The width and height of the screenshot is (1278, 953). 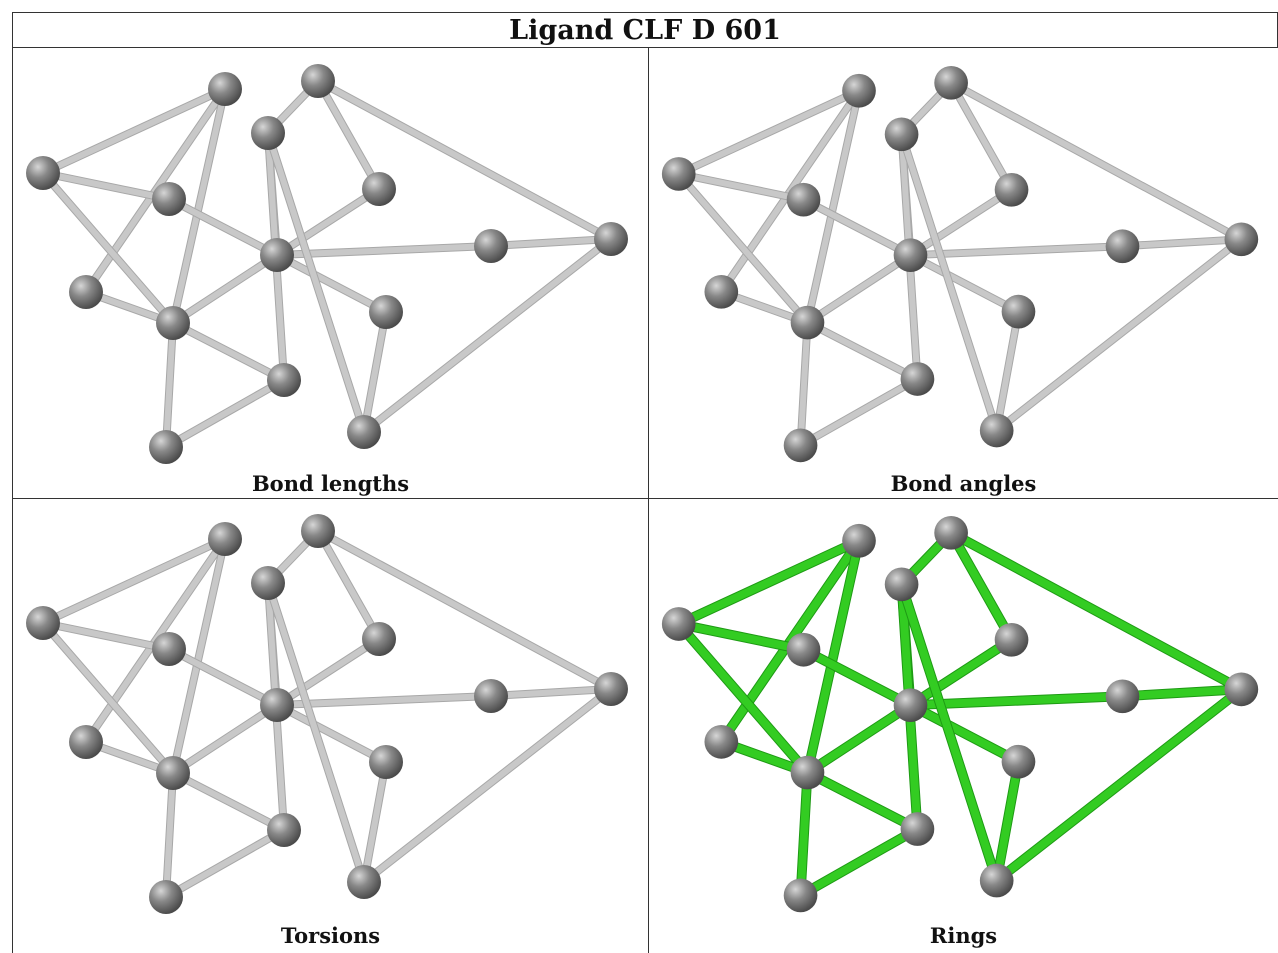 I want to click on grid-row-divider, so click(x=645, y=498).